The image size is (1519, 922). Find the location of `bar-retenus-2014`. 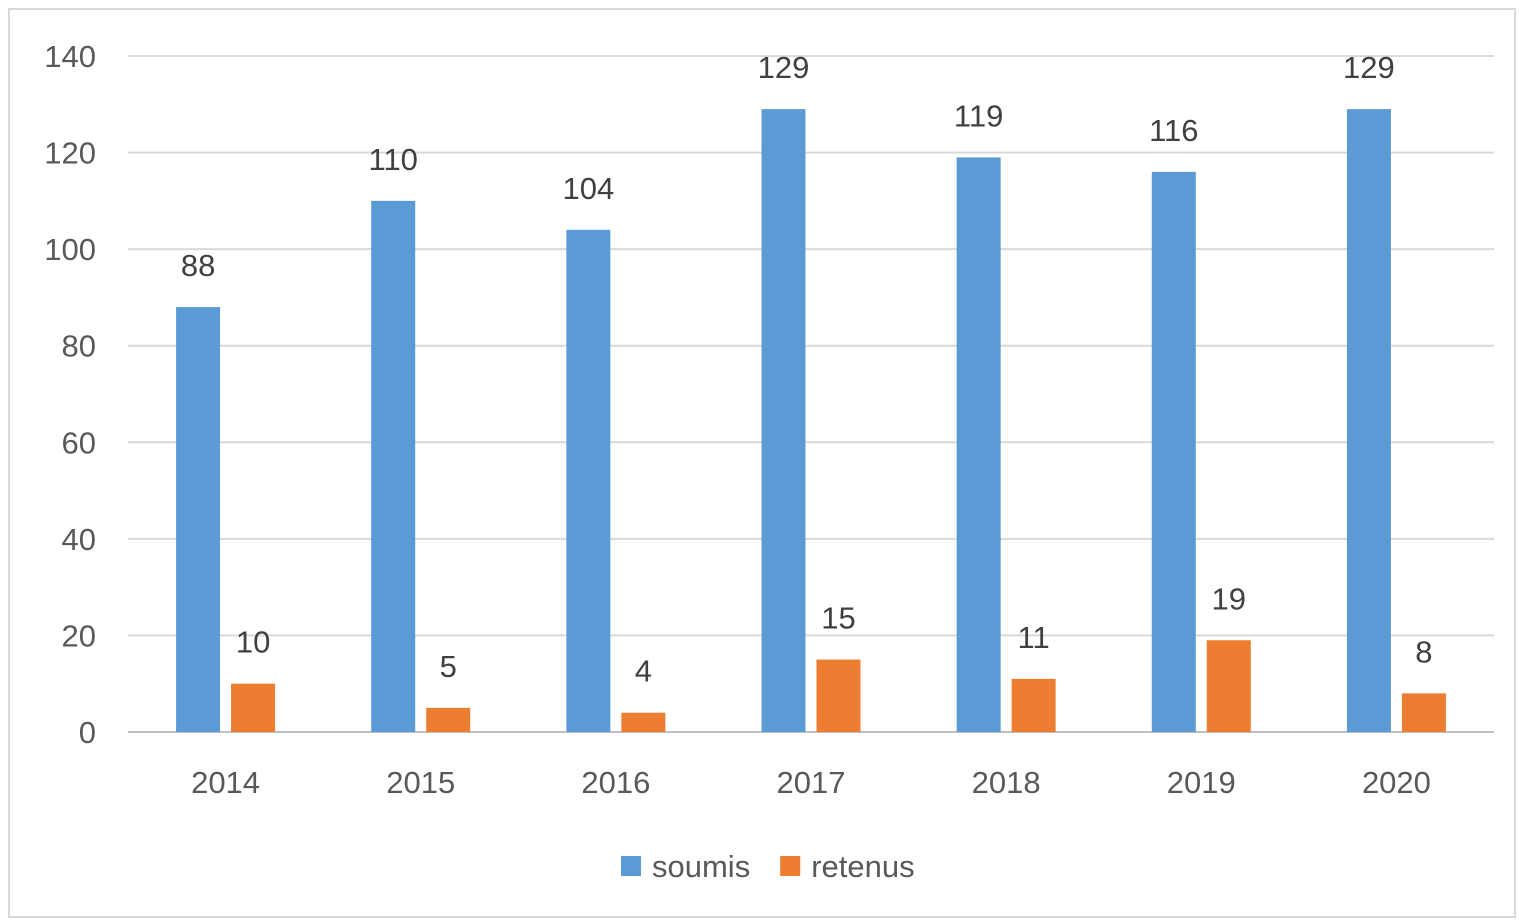

bar-retenus-2014 is located at coordinates (253, 708).